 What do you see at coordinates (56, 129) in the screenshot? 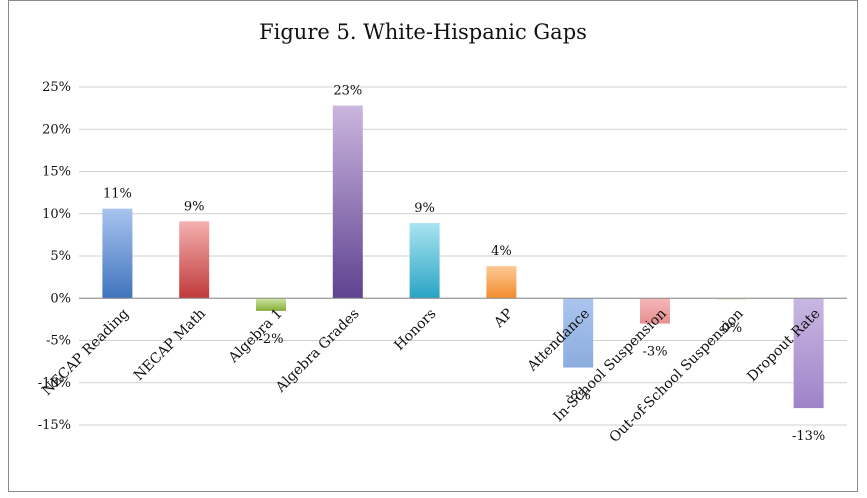
I see `y-tick-label: 20%` at bounding box center [56, 129].